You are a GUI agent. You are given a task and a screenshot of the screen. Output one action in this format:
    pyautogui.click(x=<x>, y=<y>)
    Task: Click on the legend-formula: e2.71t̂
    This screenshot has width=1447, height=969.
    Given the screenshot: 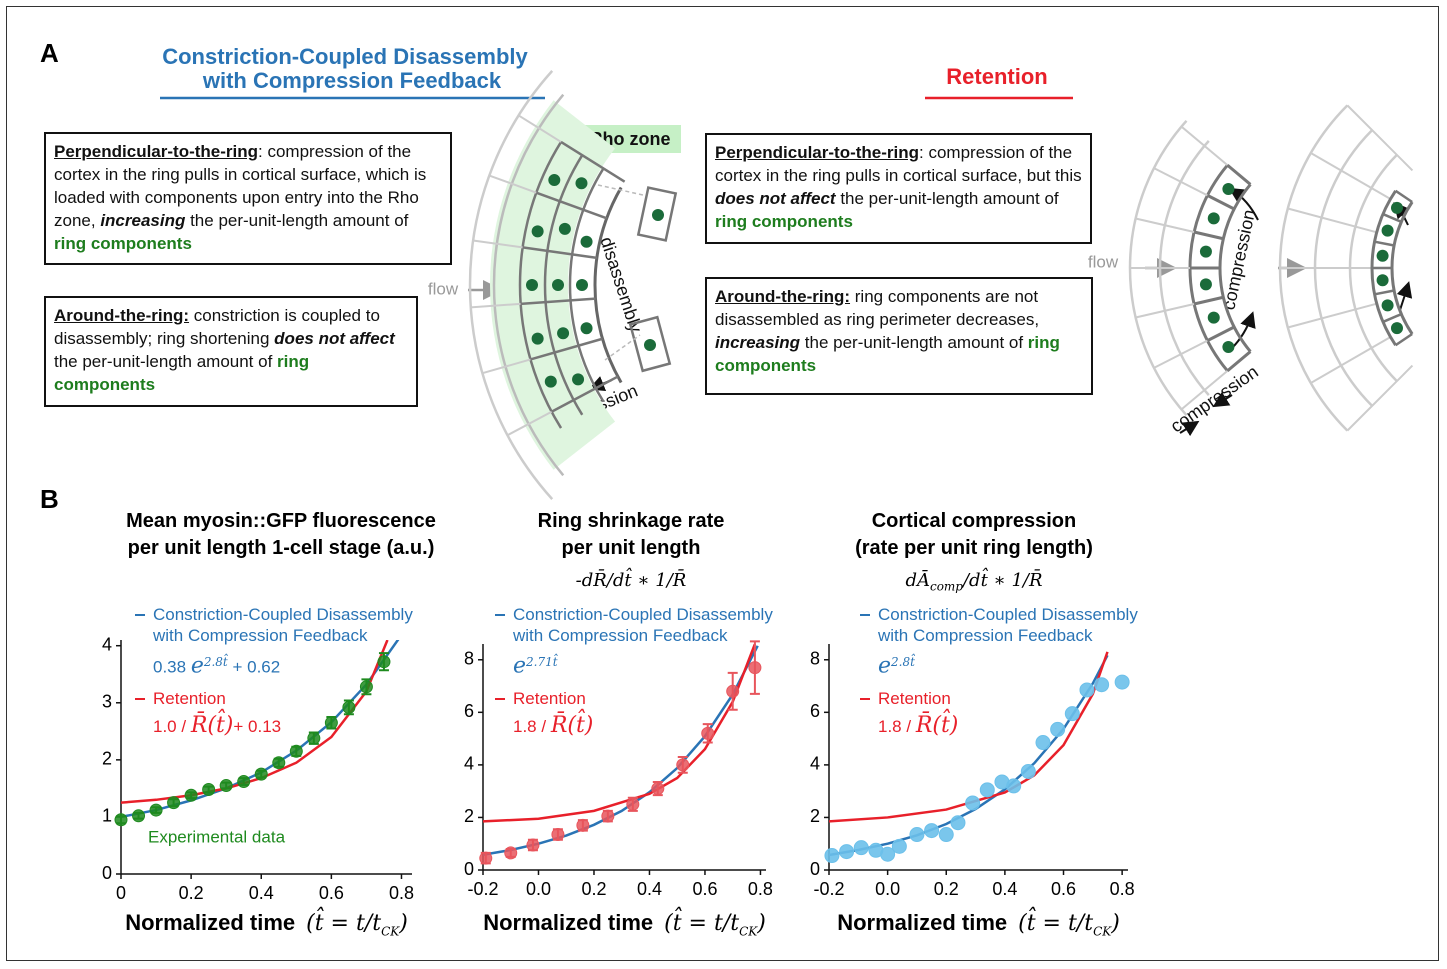 What is the action you would take?
    pyautogui.click(x=653, y=665)
    